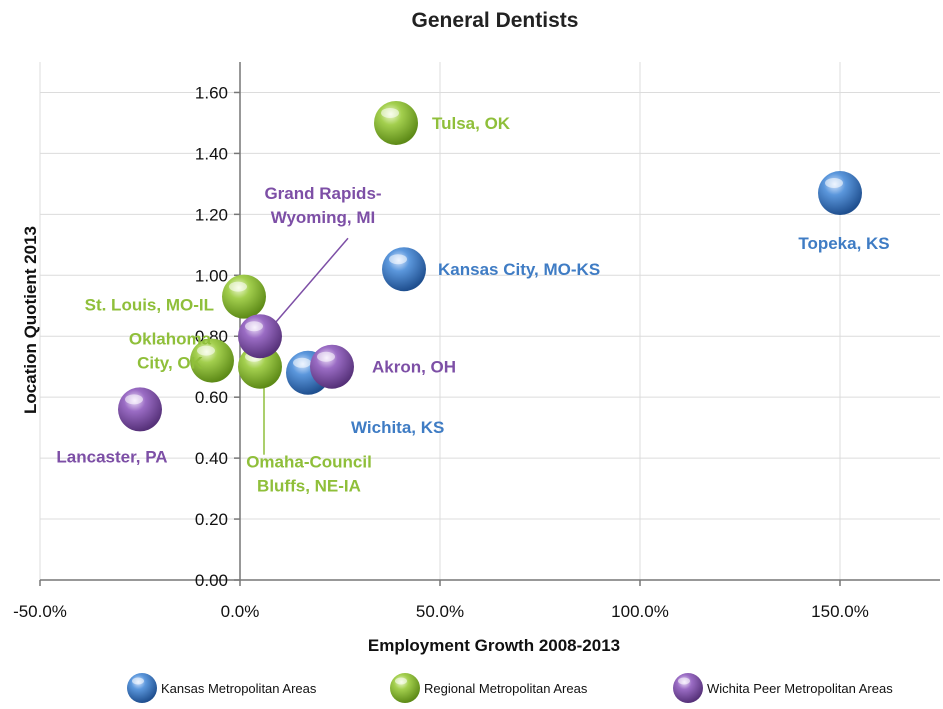  Describe the element at coordinates (840, 611) in the screenshot. I see `x-tick-label: 150.0%` at that location.